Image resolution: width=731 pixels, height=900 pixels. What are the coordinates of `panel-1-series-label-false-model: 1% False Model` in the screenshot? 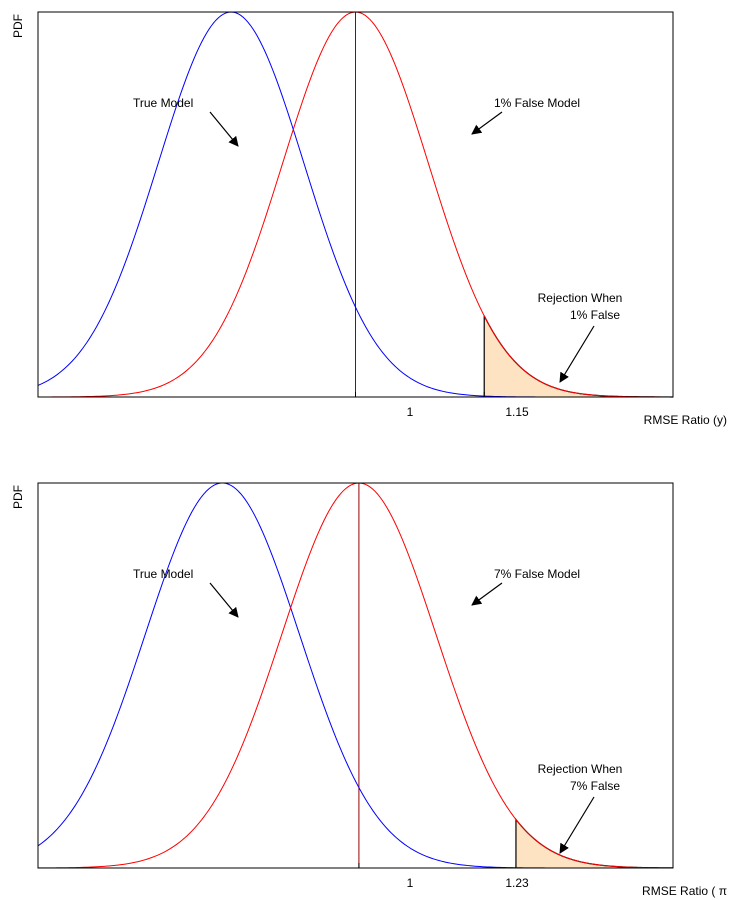 It's located at (537, 103).